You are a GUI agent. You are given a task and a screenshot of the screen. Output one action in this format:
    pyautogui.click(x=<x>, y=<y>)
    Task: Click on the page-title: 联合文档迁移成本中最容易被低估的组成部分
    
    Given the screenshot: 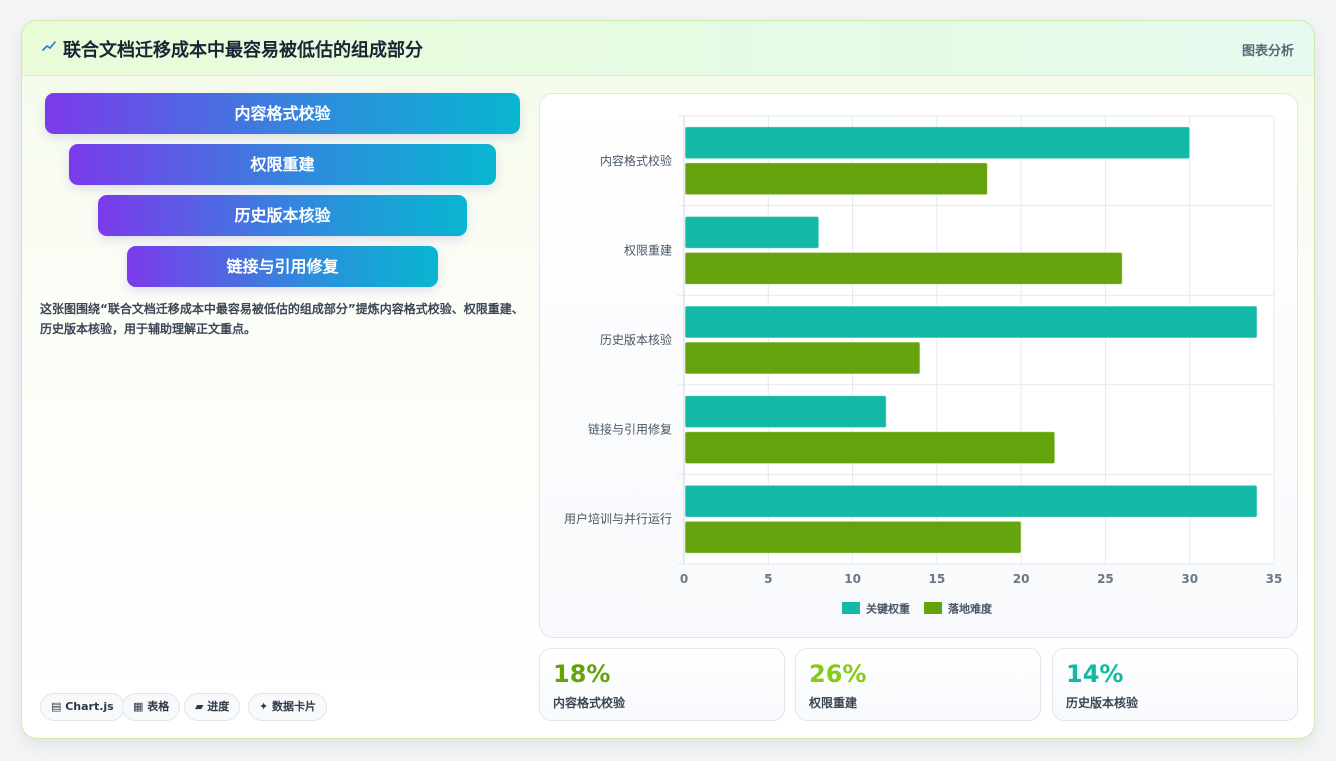 What is the action you would take?
    pyautogui.click(x=243, y=50)
    